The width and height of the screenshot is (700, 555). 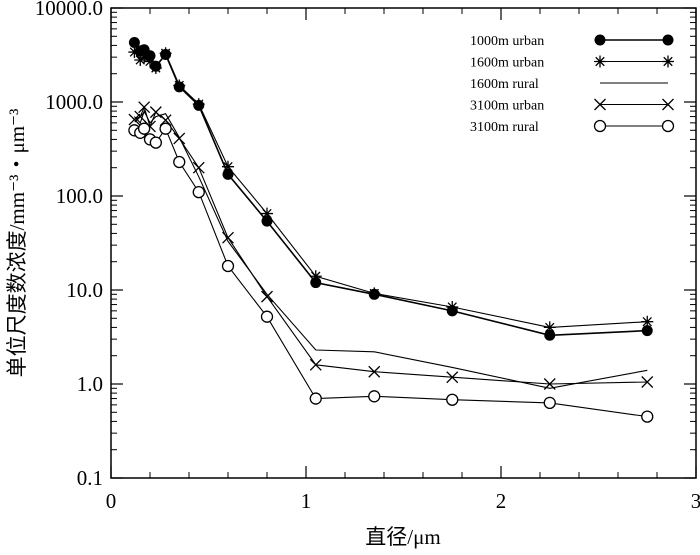 What do you see at coordinates (90, 478) in the screenshot?
I see `y-tick-label: 0.1` at bounding box center [90, 478].